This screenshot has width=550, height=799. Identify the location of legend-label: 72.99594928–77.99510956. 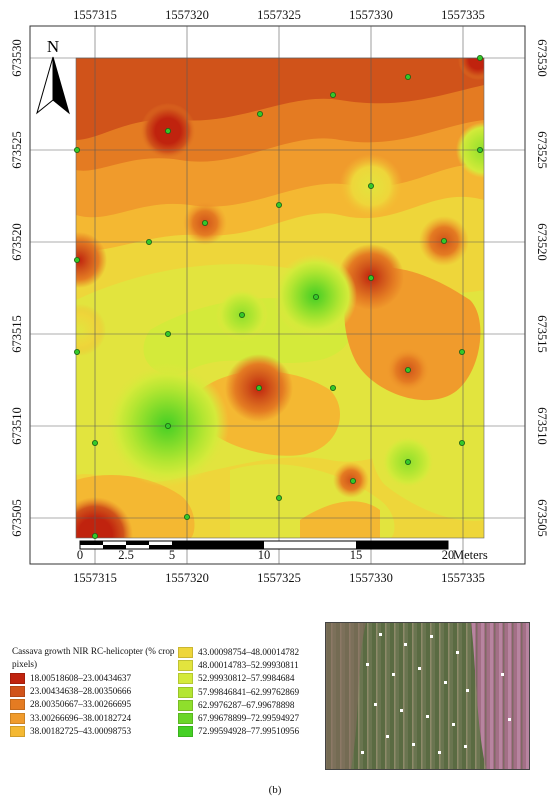
(249, 731).